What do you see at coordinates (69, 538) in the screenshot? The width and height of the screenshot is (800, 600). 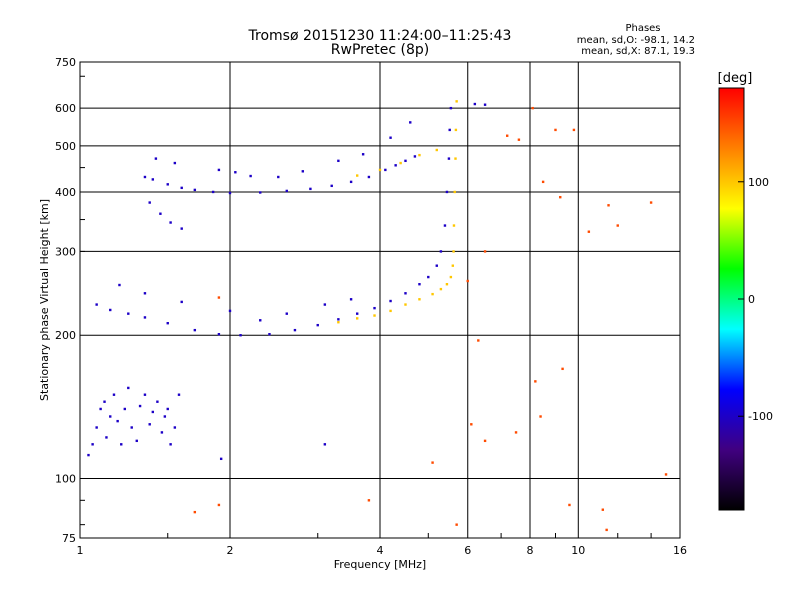 I see `y-tick-label: 75` at bounding box center [69, 538].